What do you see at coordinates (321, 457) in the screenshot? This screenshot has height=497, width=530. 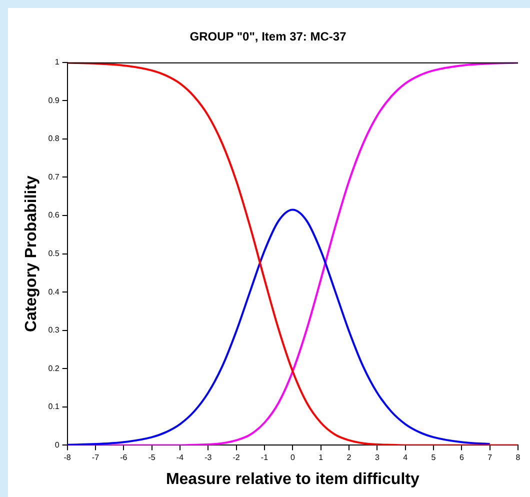 I see `x-tick-label: 1` at bounding box center [321, 457].